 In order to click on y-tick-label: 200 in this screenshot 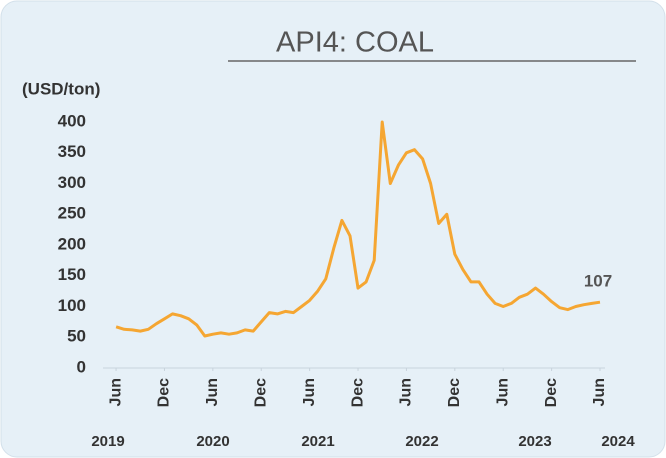, I will do `click(72, 243)`.